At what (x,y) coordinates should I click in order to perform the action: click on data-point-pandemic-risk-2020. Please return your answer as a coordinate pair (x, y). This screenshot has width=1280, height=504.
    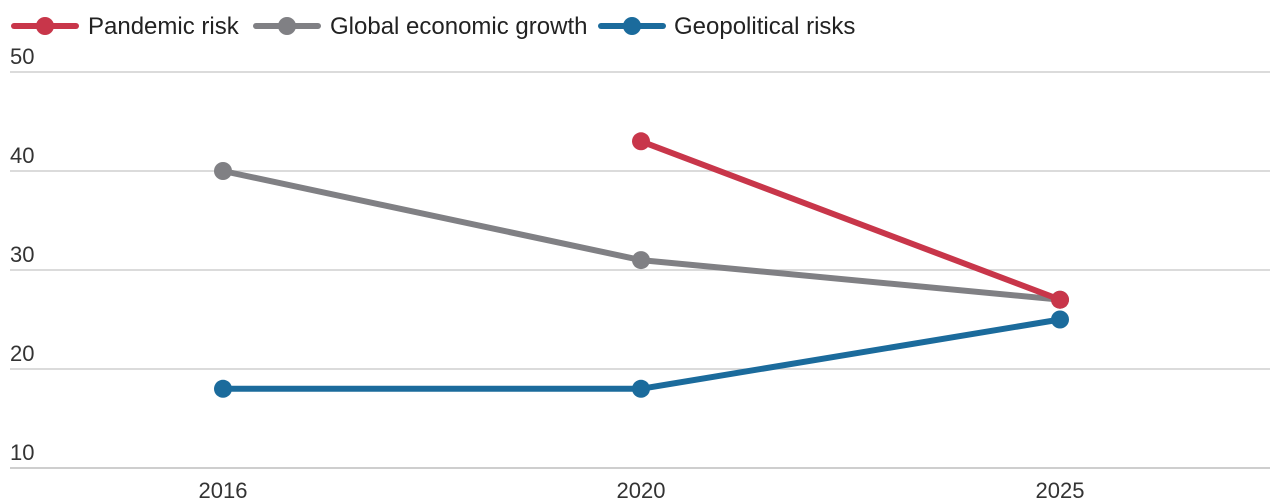
    Looking at the image, I should click on (641, 141).